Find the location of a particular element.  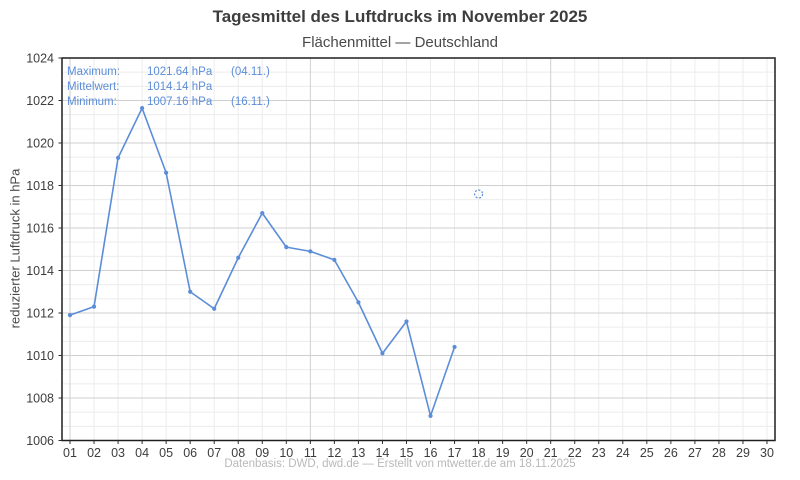

x-tick-label: 16 is located at coordinates (431, 453).